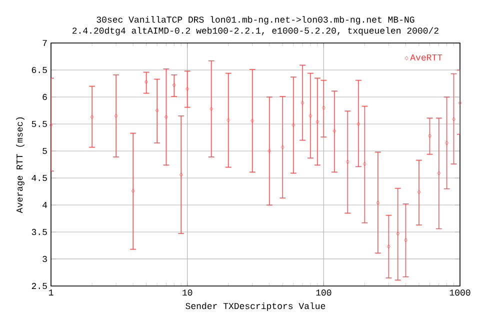 The height and width of the screenshot is (320, 480). Describe the element at coordinates (39, 70) in the screenshot. I see `y-tick-label: 6.5` at that location.